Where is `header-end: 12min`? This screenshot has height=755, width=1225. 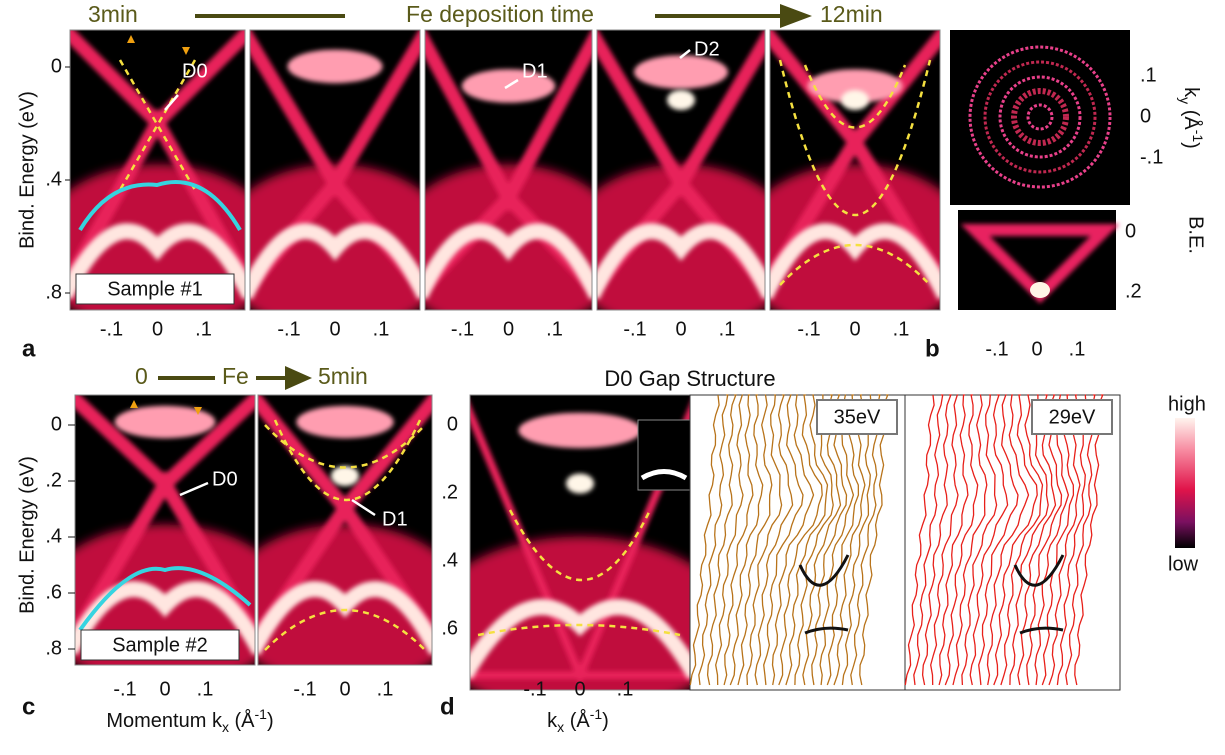 header-end: 12min is located at coordinates (851, 14).